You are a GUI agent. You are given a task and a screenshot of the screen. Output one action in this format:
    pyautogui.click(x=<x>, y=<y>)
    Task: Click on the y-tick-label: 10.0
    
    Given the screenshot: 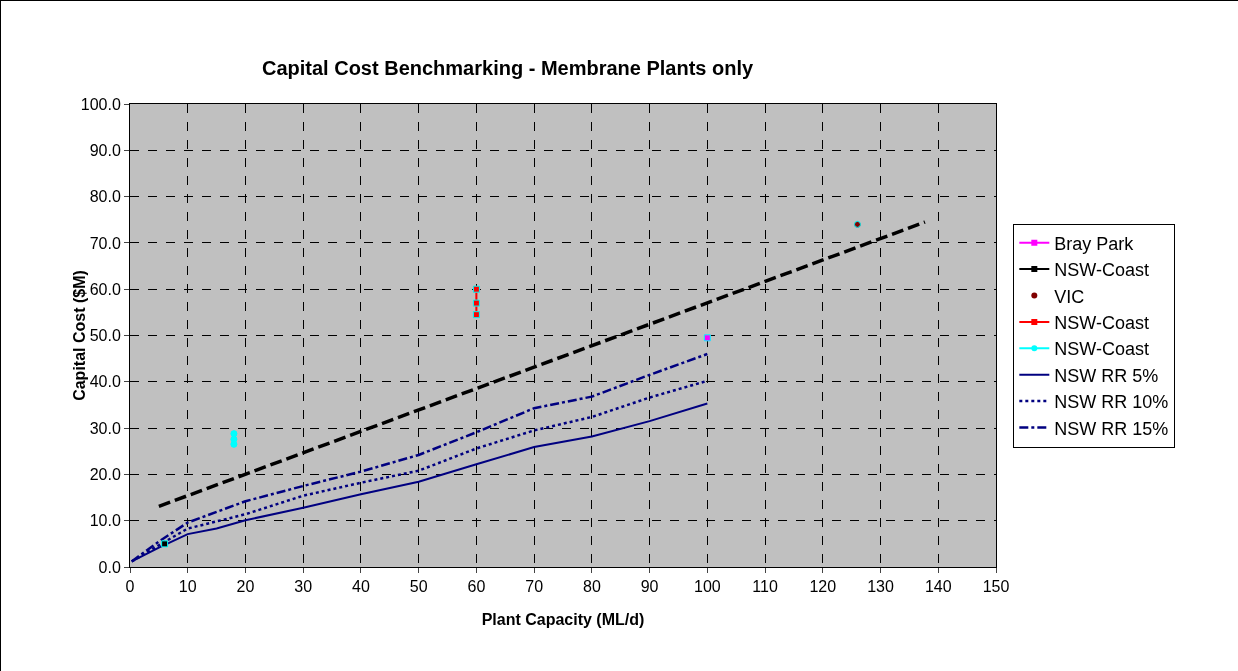 What is the action you would take?
    pyautogui.click(x=105, y=521)
    